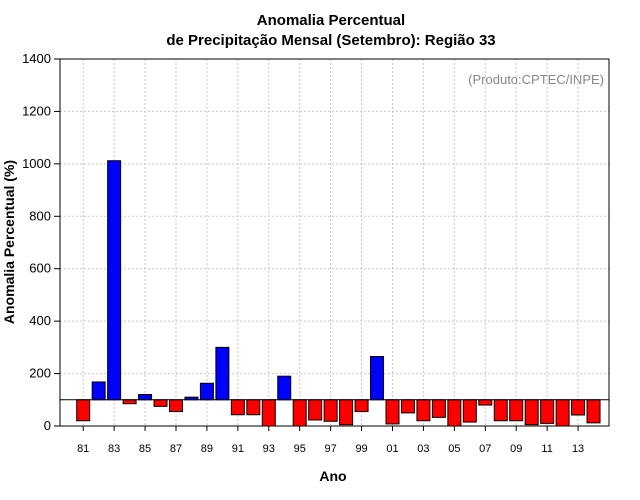  Describe the element at coordinates (9, 242) in the screenshot. I see `y-axis-label: Anomalia Percentual (%)` at that location.